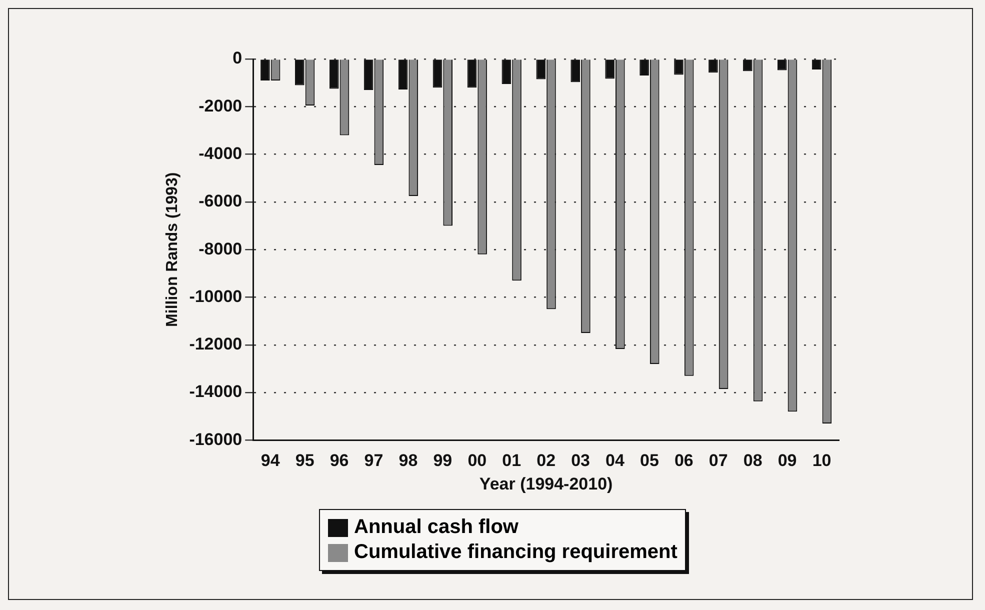 Image resolution: width=985 pixels, height=610 pixels. I want to click on x-tick-label: 99, so click(442, 460).